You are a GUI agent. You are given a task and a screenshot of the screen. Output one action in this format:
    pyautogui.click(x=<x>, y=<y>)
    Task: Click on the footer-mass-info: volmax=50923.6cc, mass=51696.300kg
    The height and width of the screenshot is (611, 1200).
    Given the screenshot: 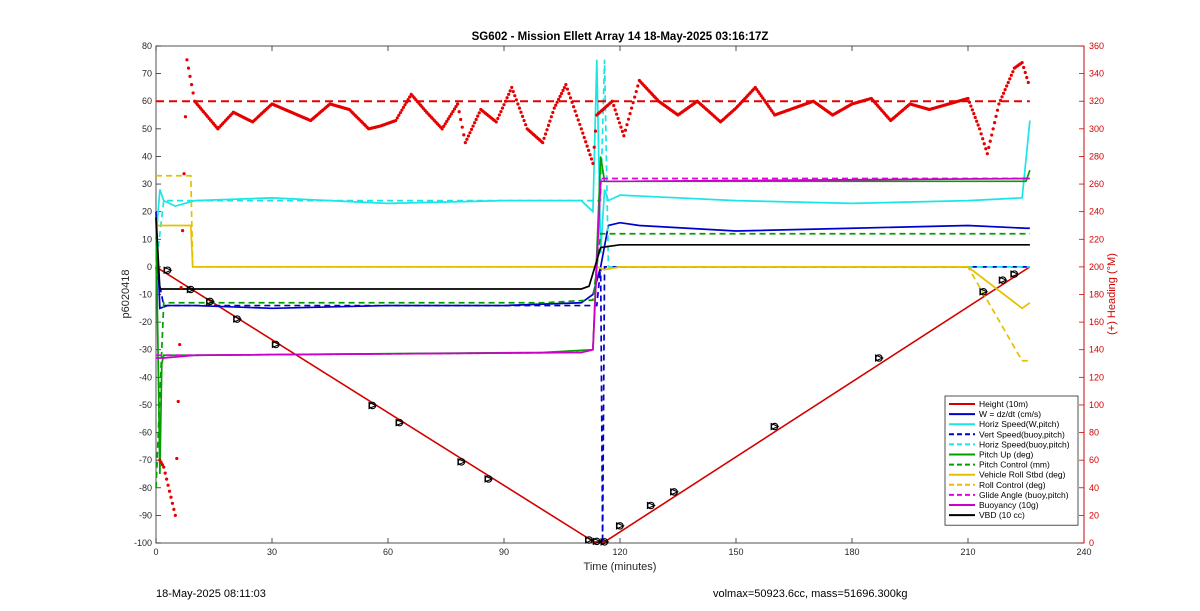 What is the action you would take?
    pyautogui.click(x=810, y=594)
    